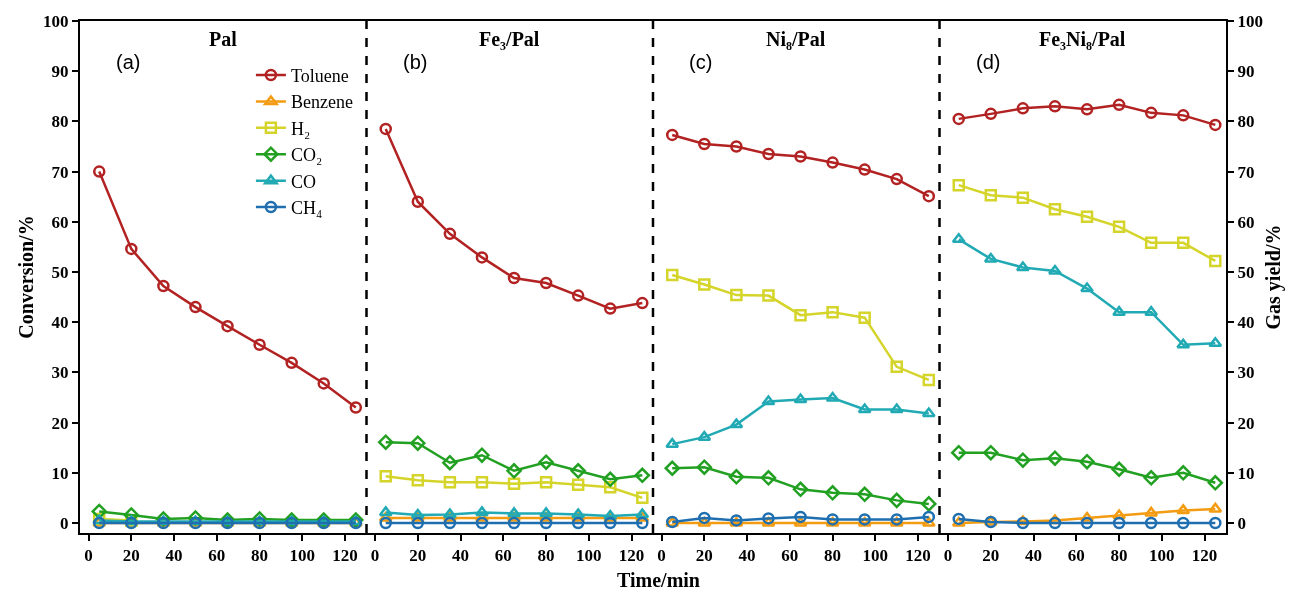  I want to click on x-axis-title: Time/min, so click(658, 580).